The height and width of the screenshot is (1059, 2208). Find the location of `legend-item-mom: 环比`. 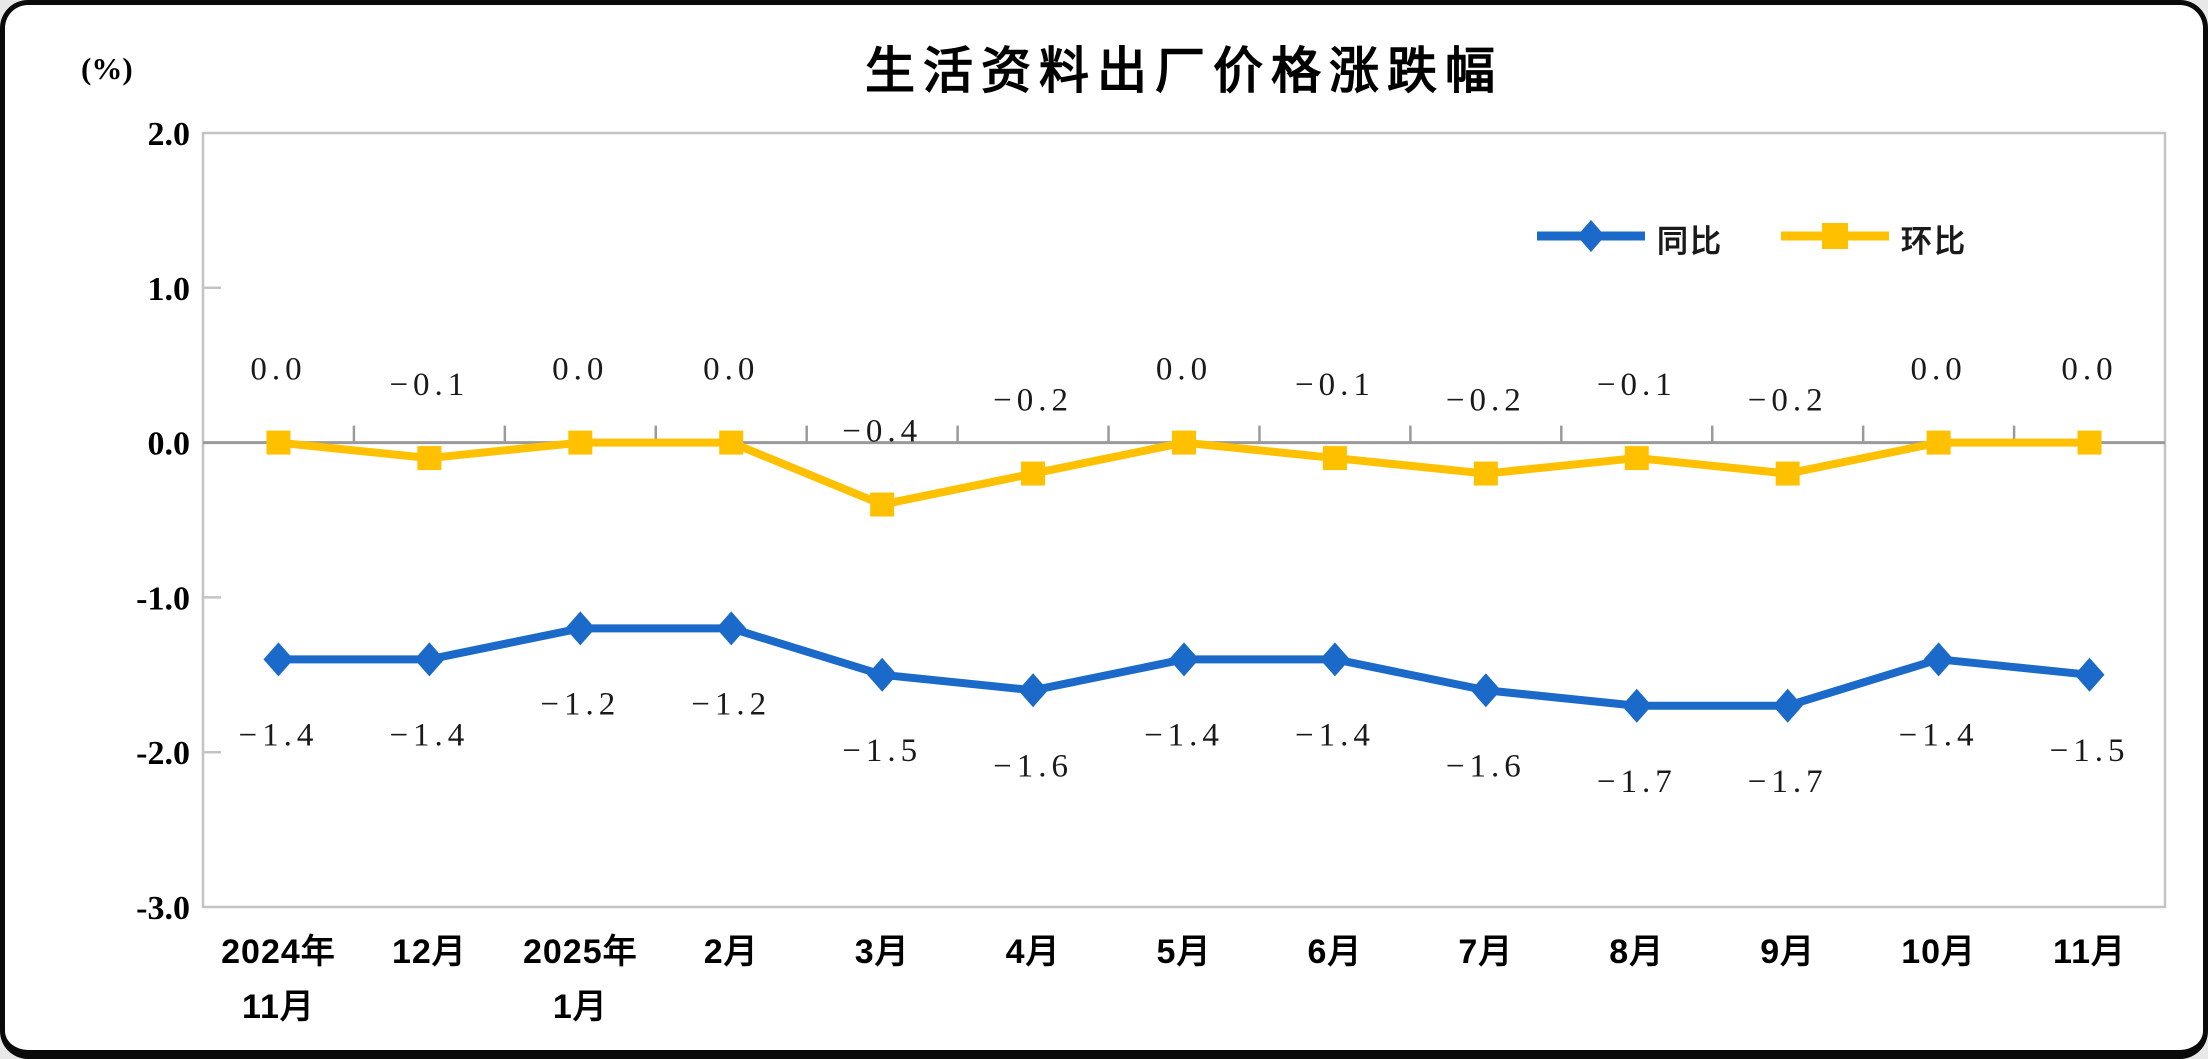

legend-item-mom: 环比 is located at coordinates (1873, 238).